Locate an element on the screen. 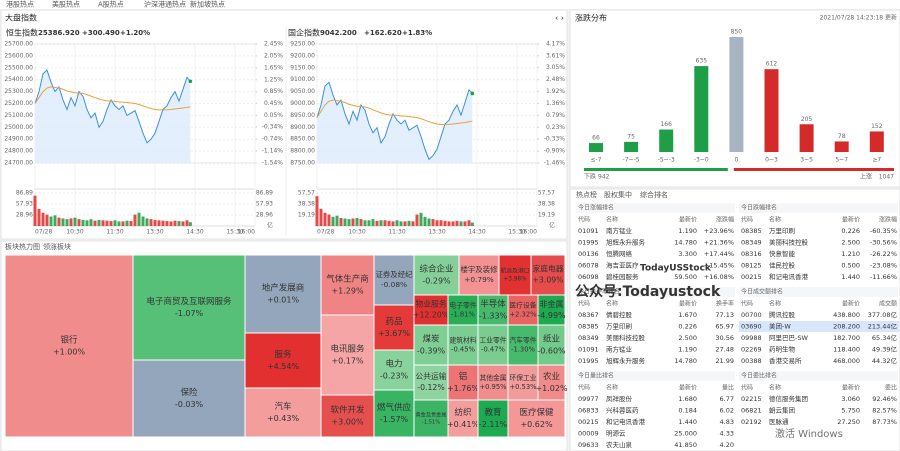  sector-change: -2.11% is located at coordinates (493, 424).